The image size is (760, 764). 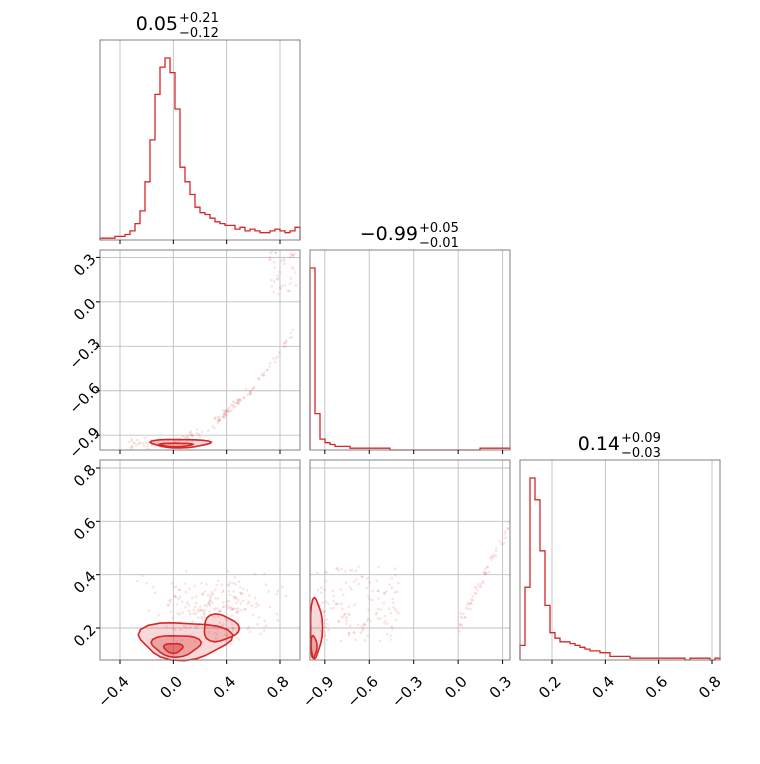 I want to click on contour-p2-p3-outer, so click(x=316, y=628).